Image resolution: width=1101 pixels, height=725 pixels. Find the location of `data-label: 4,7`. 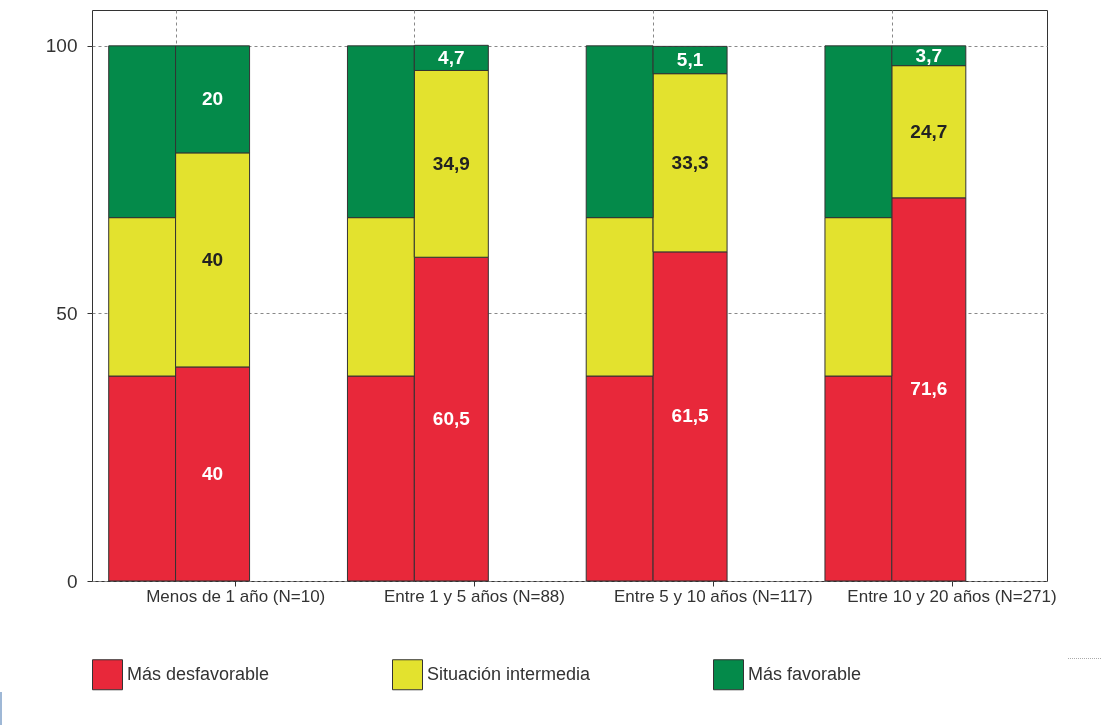

data-label: 4,7 is located at coordinates (451, 57).